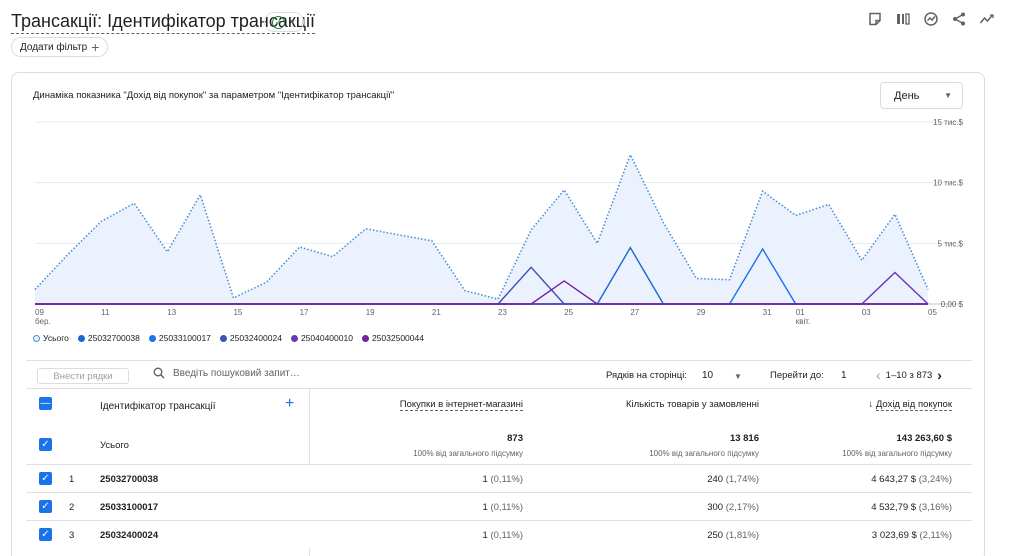 The image size is (1024, 556). What do you see at coordinates (742, 479) in the screenshot?
I see `cell-percent: (1,74%)` at bounding box center [742, 479].